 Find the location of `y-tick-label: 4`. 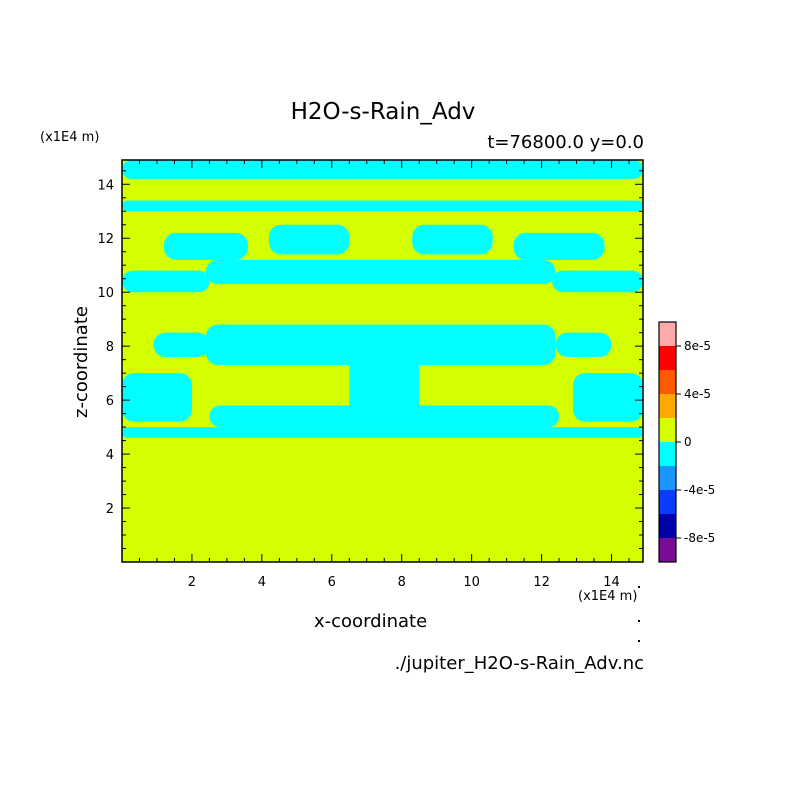

y-tick-label: 4 is located at coordinates (110, 455).